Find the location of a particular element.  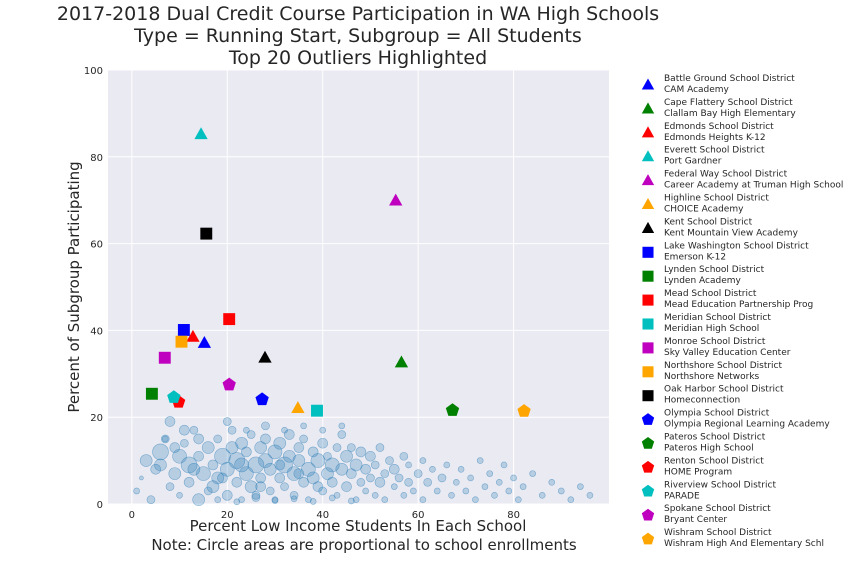

x-tick-label: 20 is located at coordinates (227, 515).